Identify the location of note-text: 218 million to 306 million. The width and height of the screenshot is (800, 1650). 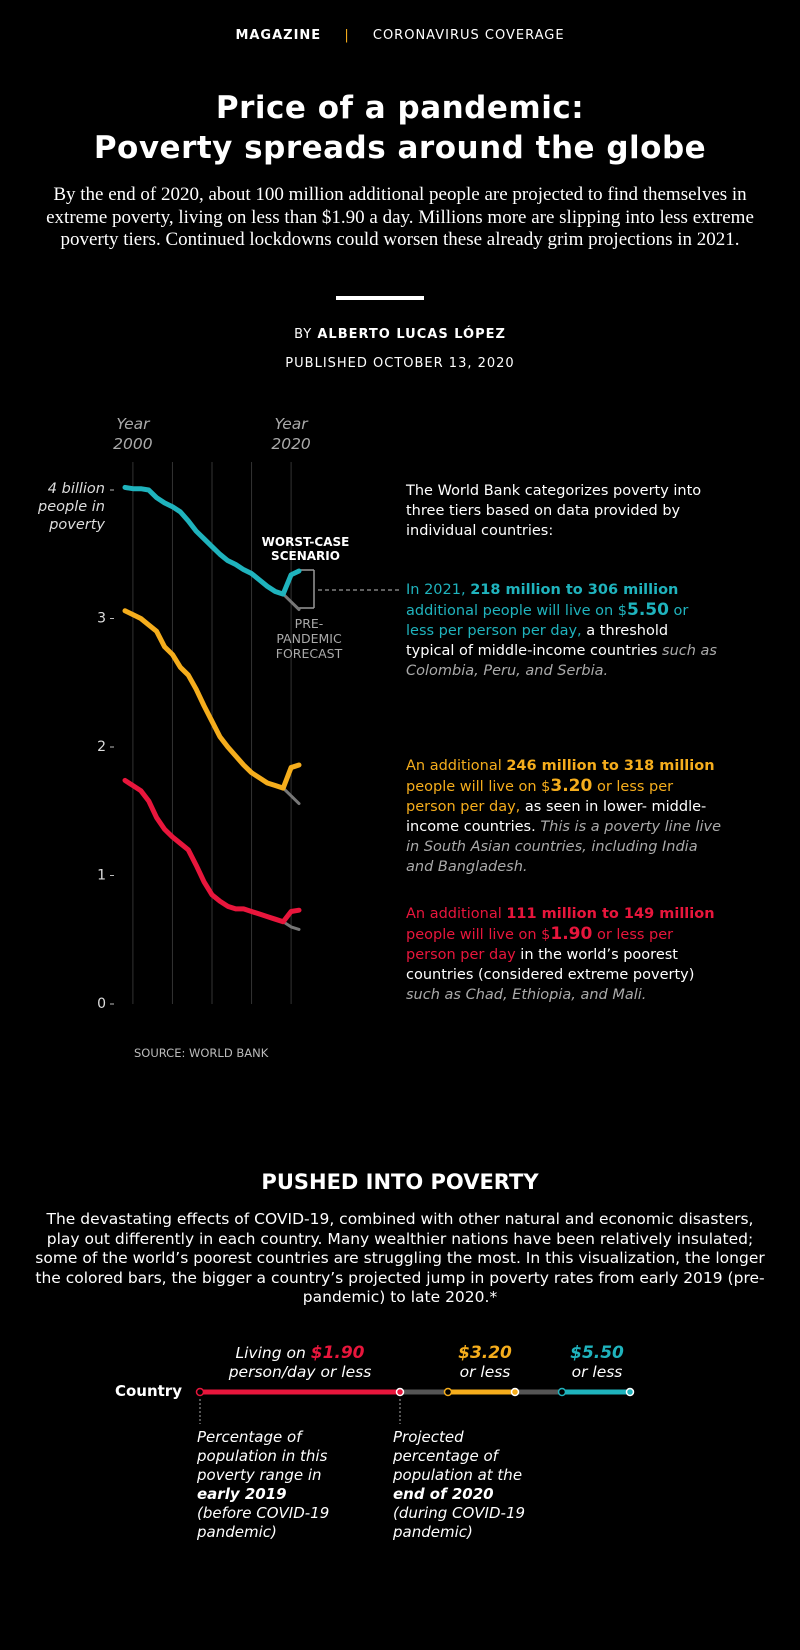
(574, 590).